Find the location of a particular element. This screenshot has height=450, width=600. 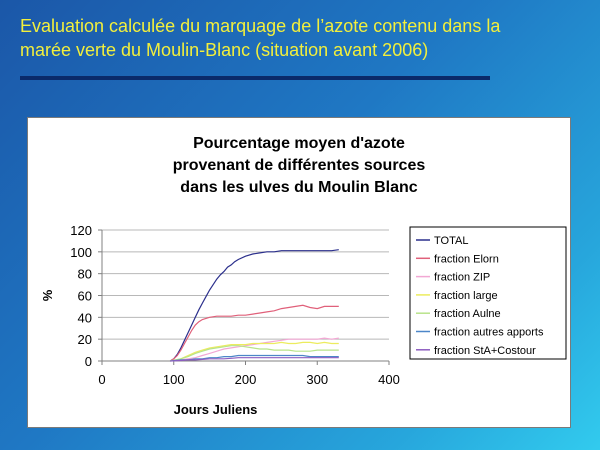

chart-title-line-1: Pourcentage moyen d'azote is located at coordinates (299, 143).